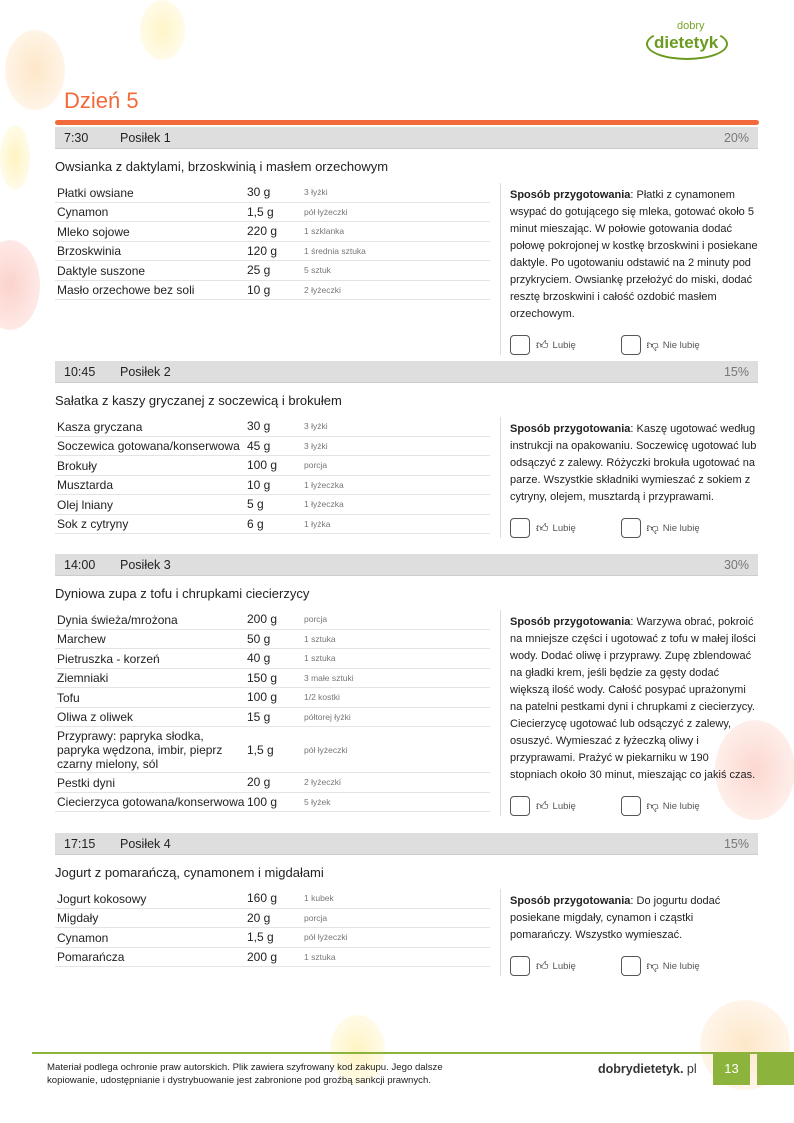 The height and width of the screenshot is (1123, 794). What do you see at coordinates (259, 270) in the screenshot?
I see `ingredient-amount: 25 g` at bounding box center [259, 270].